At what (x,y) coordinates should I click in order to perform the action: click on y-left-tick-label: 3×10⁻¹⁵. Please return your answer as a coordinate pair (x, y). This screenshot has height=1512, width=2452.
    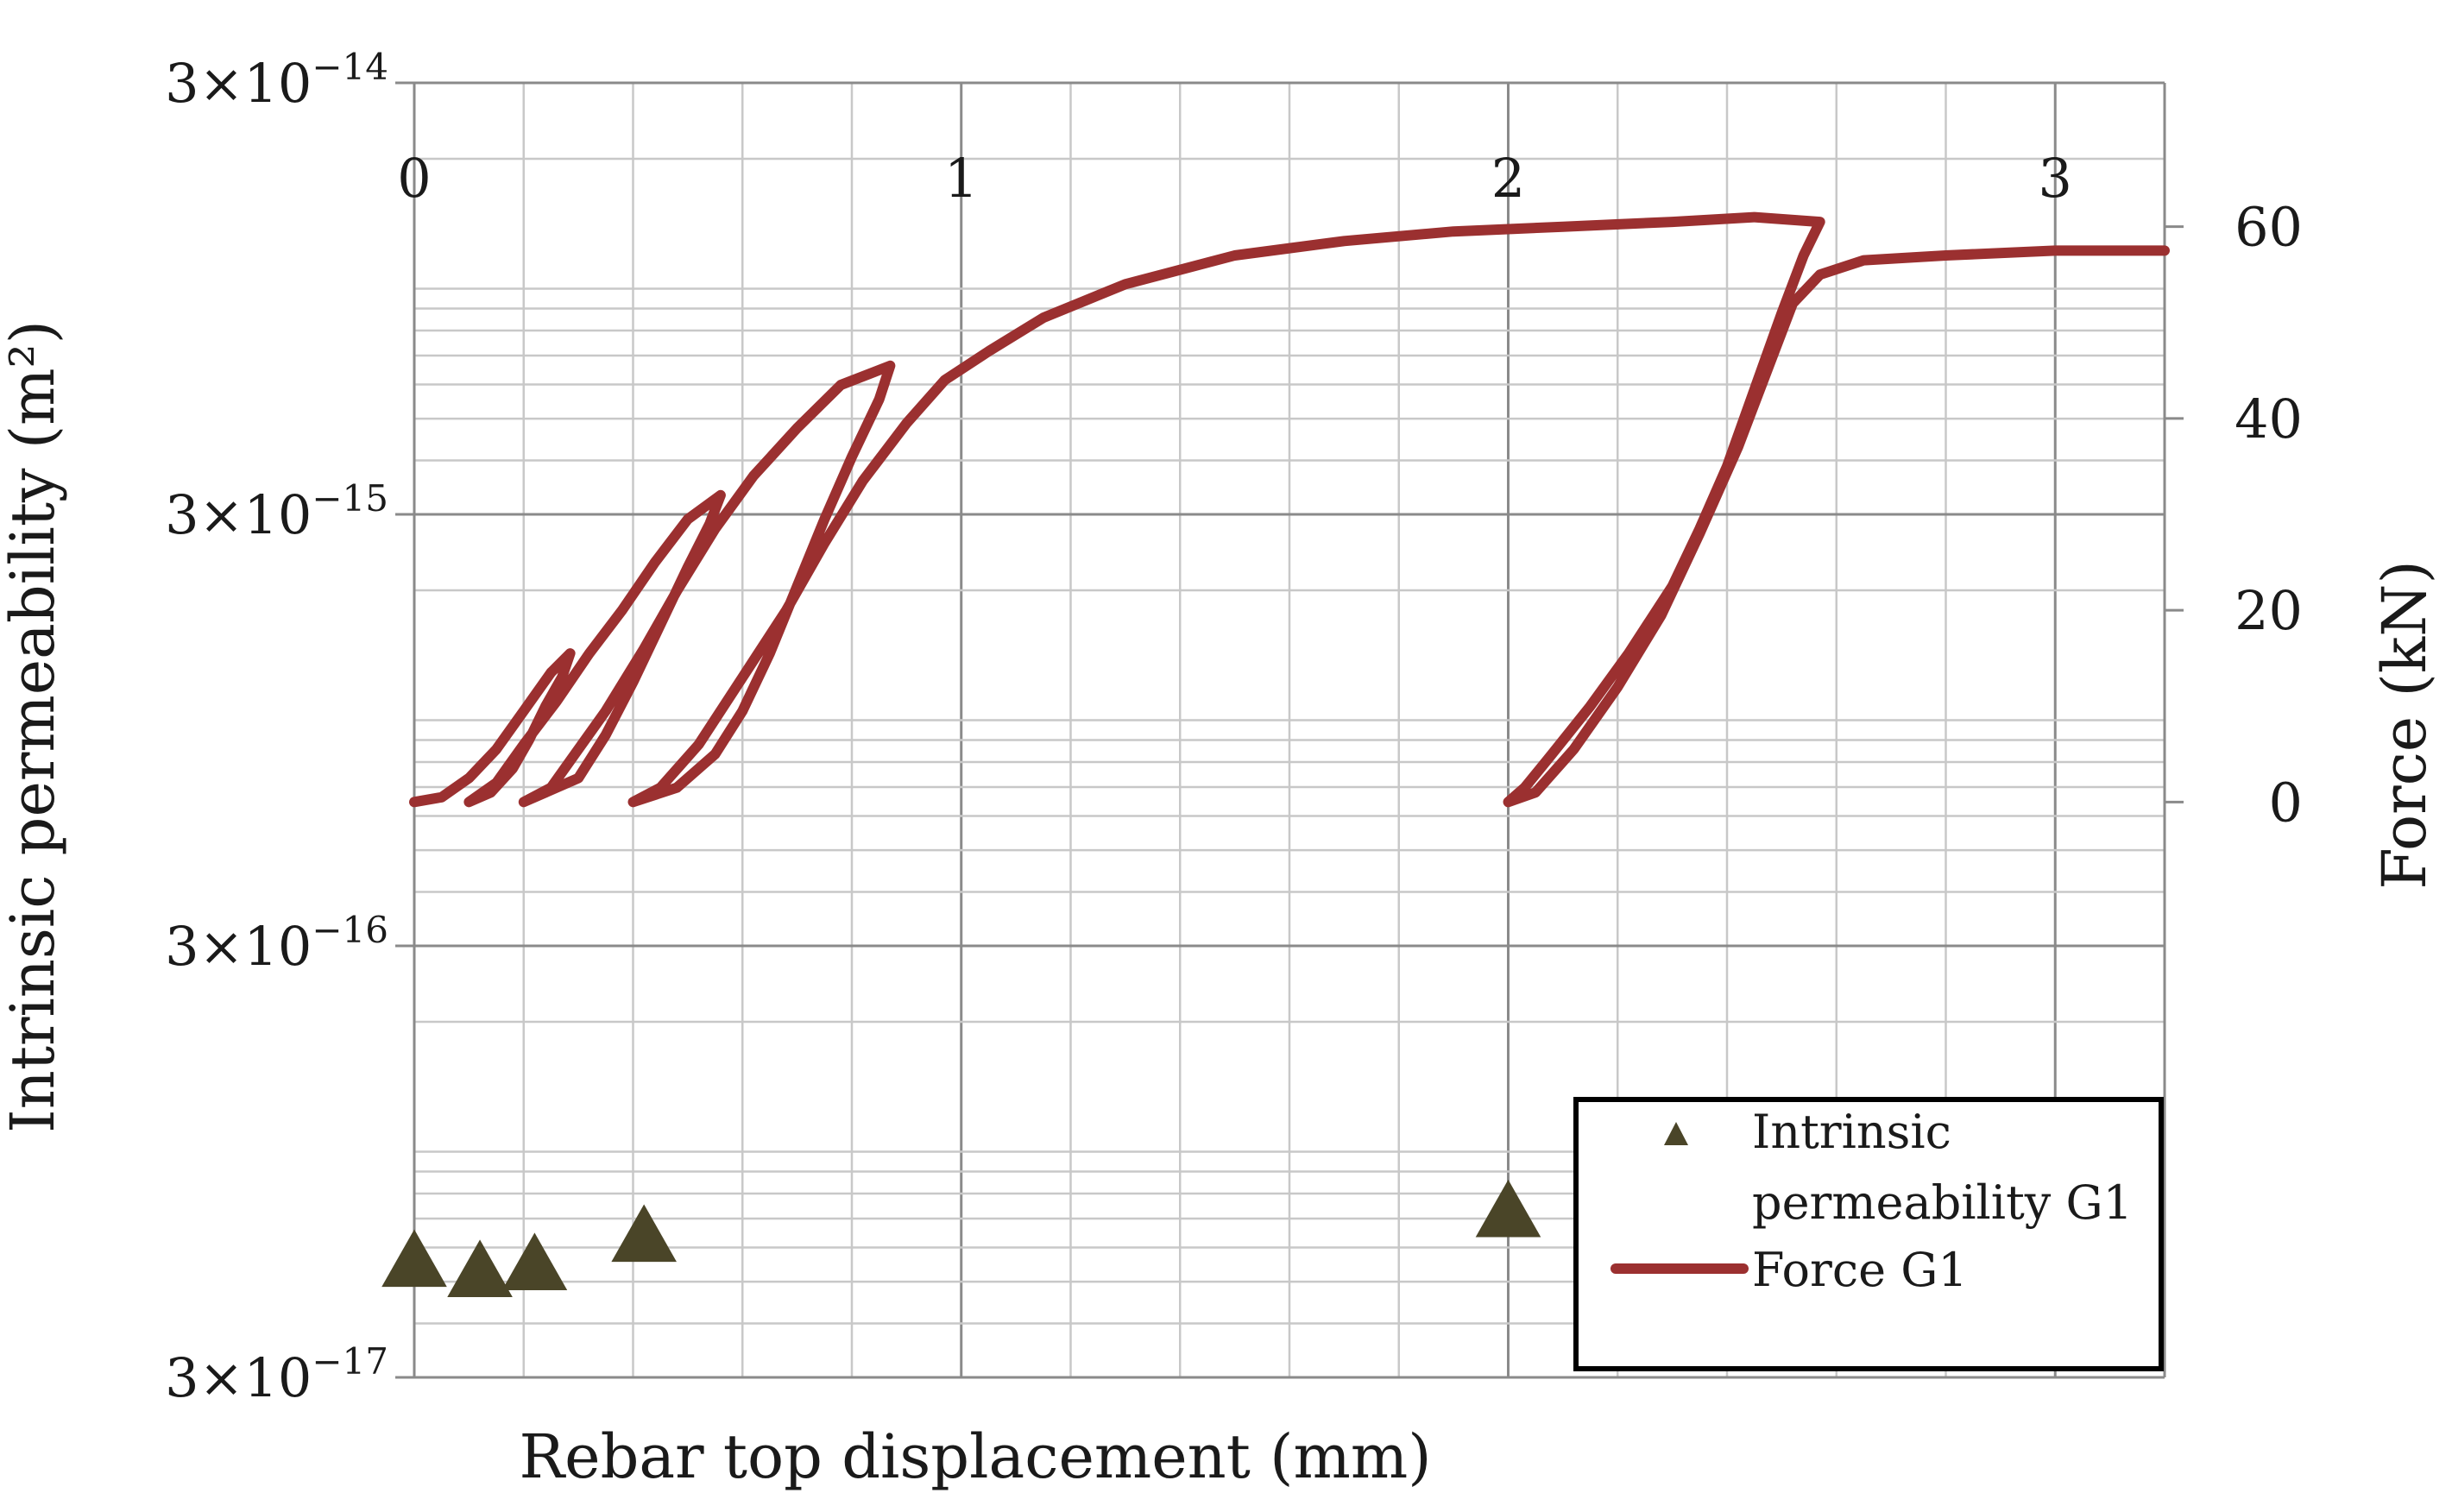
    Looking at the image, I should click on (276, 512).